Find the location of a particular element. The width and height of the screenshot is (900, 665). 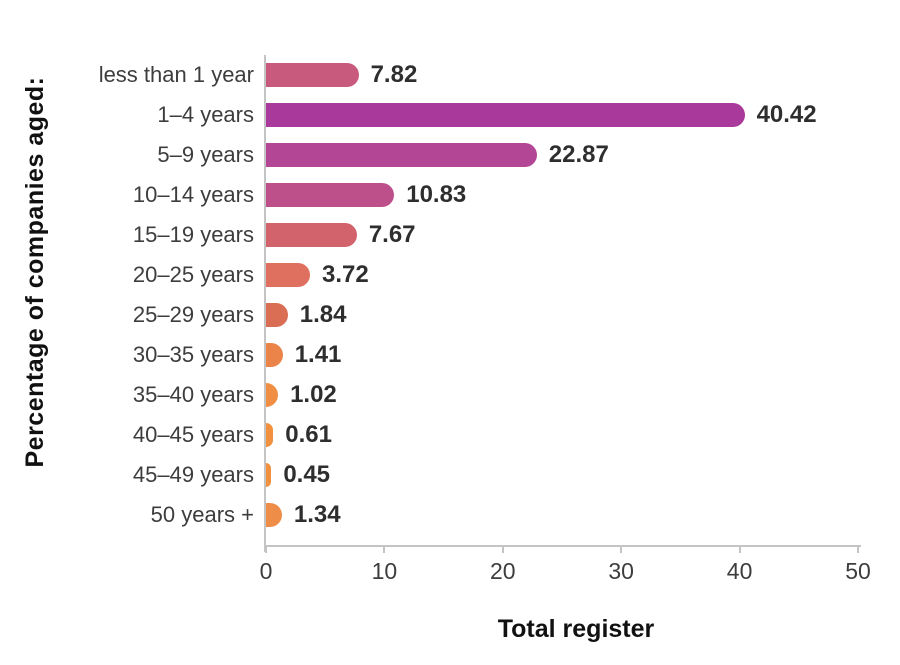

x-axis-line is located at coordinates (562, 546).